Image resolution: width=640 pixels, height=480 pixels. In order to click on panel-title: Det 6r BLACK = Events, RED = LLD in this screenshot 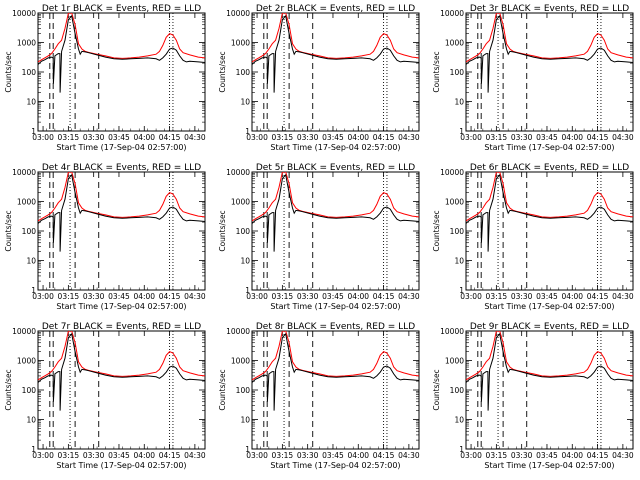, I will do `click(549, 168)`.